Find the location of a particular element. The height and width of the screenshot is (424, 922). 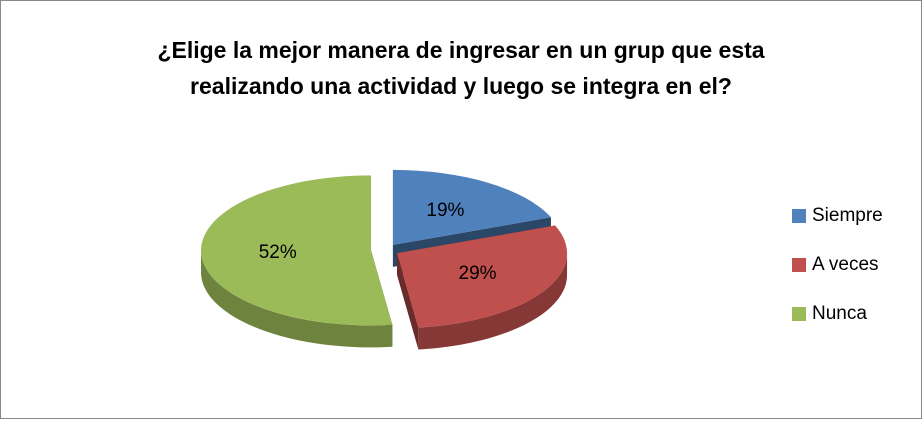

data-label: 52% is located at coordinates (278, 252).